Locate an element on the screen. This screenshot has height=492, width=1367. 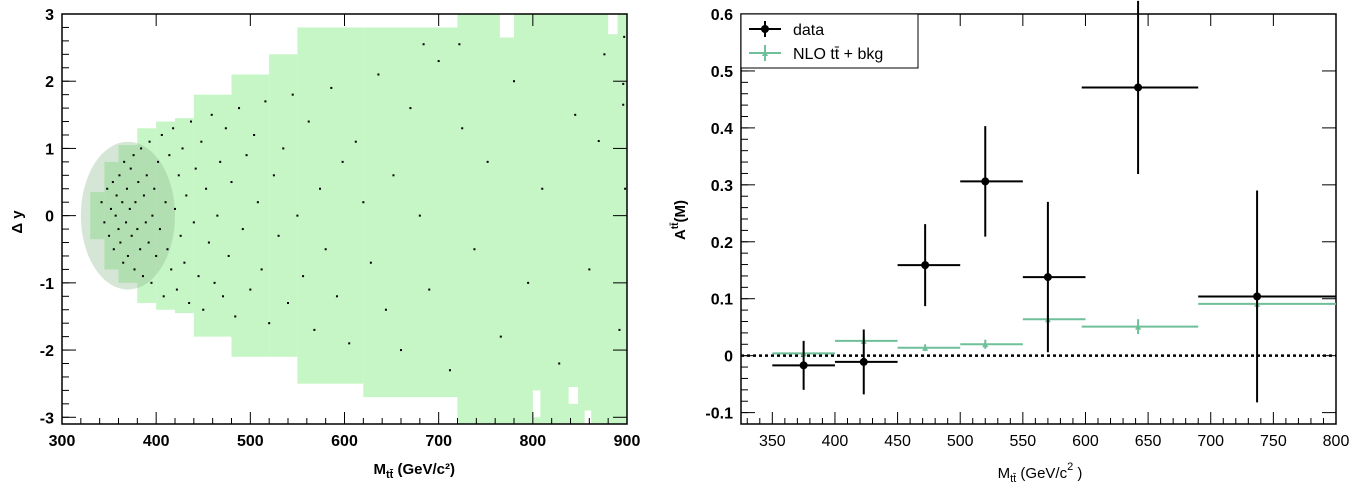
y-tick-label: 0.3 is located at coordinates (722, 186).